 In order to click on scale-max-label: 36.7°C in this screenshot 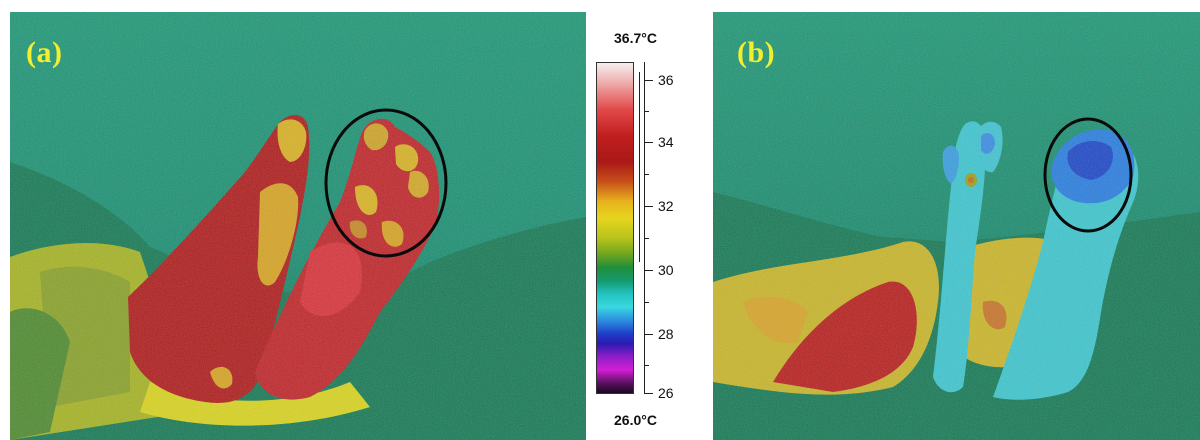, I will do `click(635, 38)`.